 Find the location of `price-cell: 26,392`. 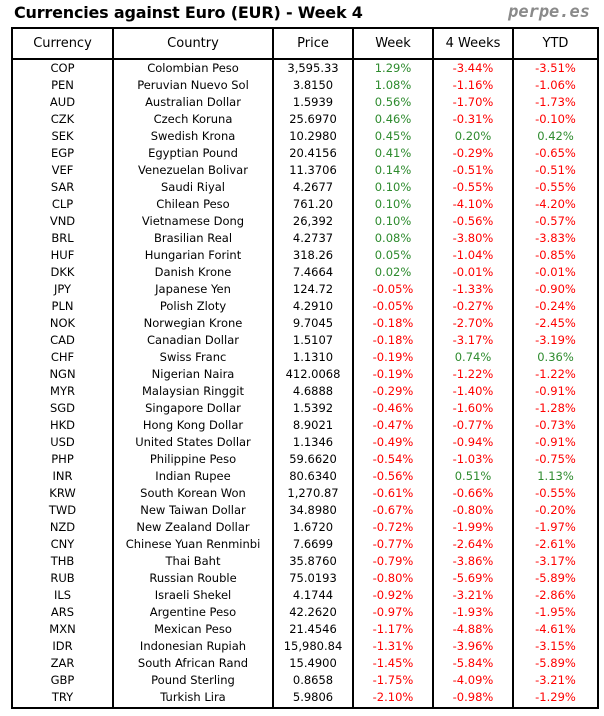

price-cell: 26,392 is located at coordinates (313, 221).